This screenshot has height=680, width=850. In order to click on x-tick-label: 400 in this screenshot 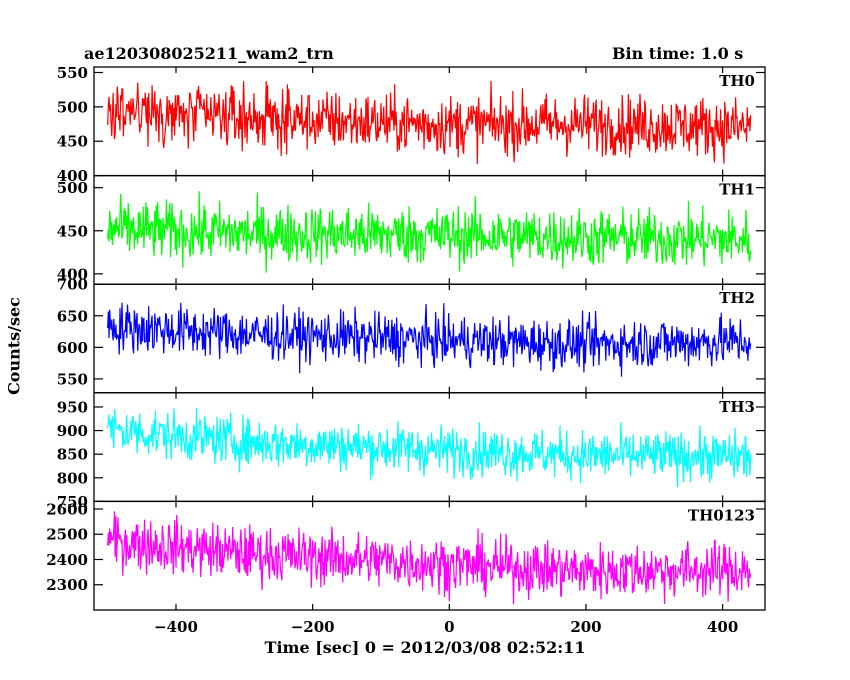, I will do `click(722, 627)`.